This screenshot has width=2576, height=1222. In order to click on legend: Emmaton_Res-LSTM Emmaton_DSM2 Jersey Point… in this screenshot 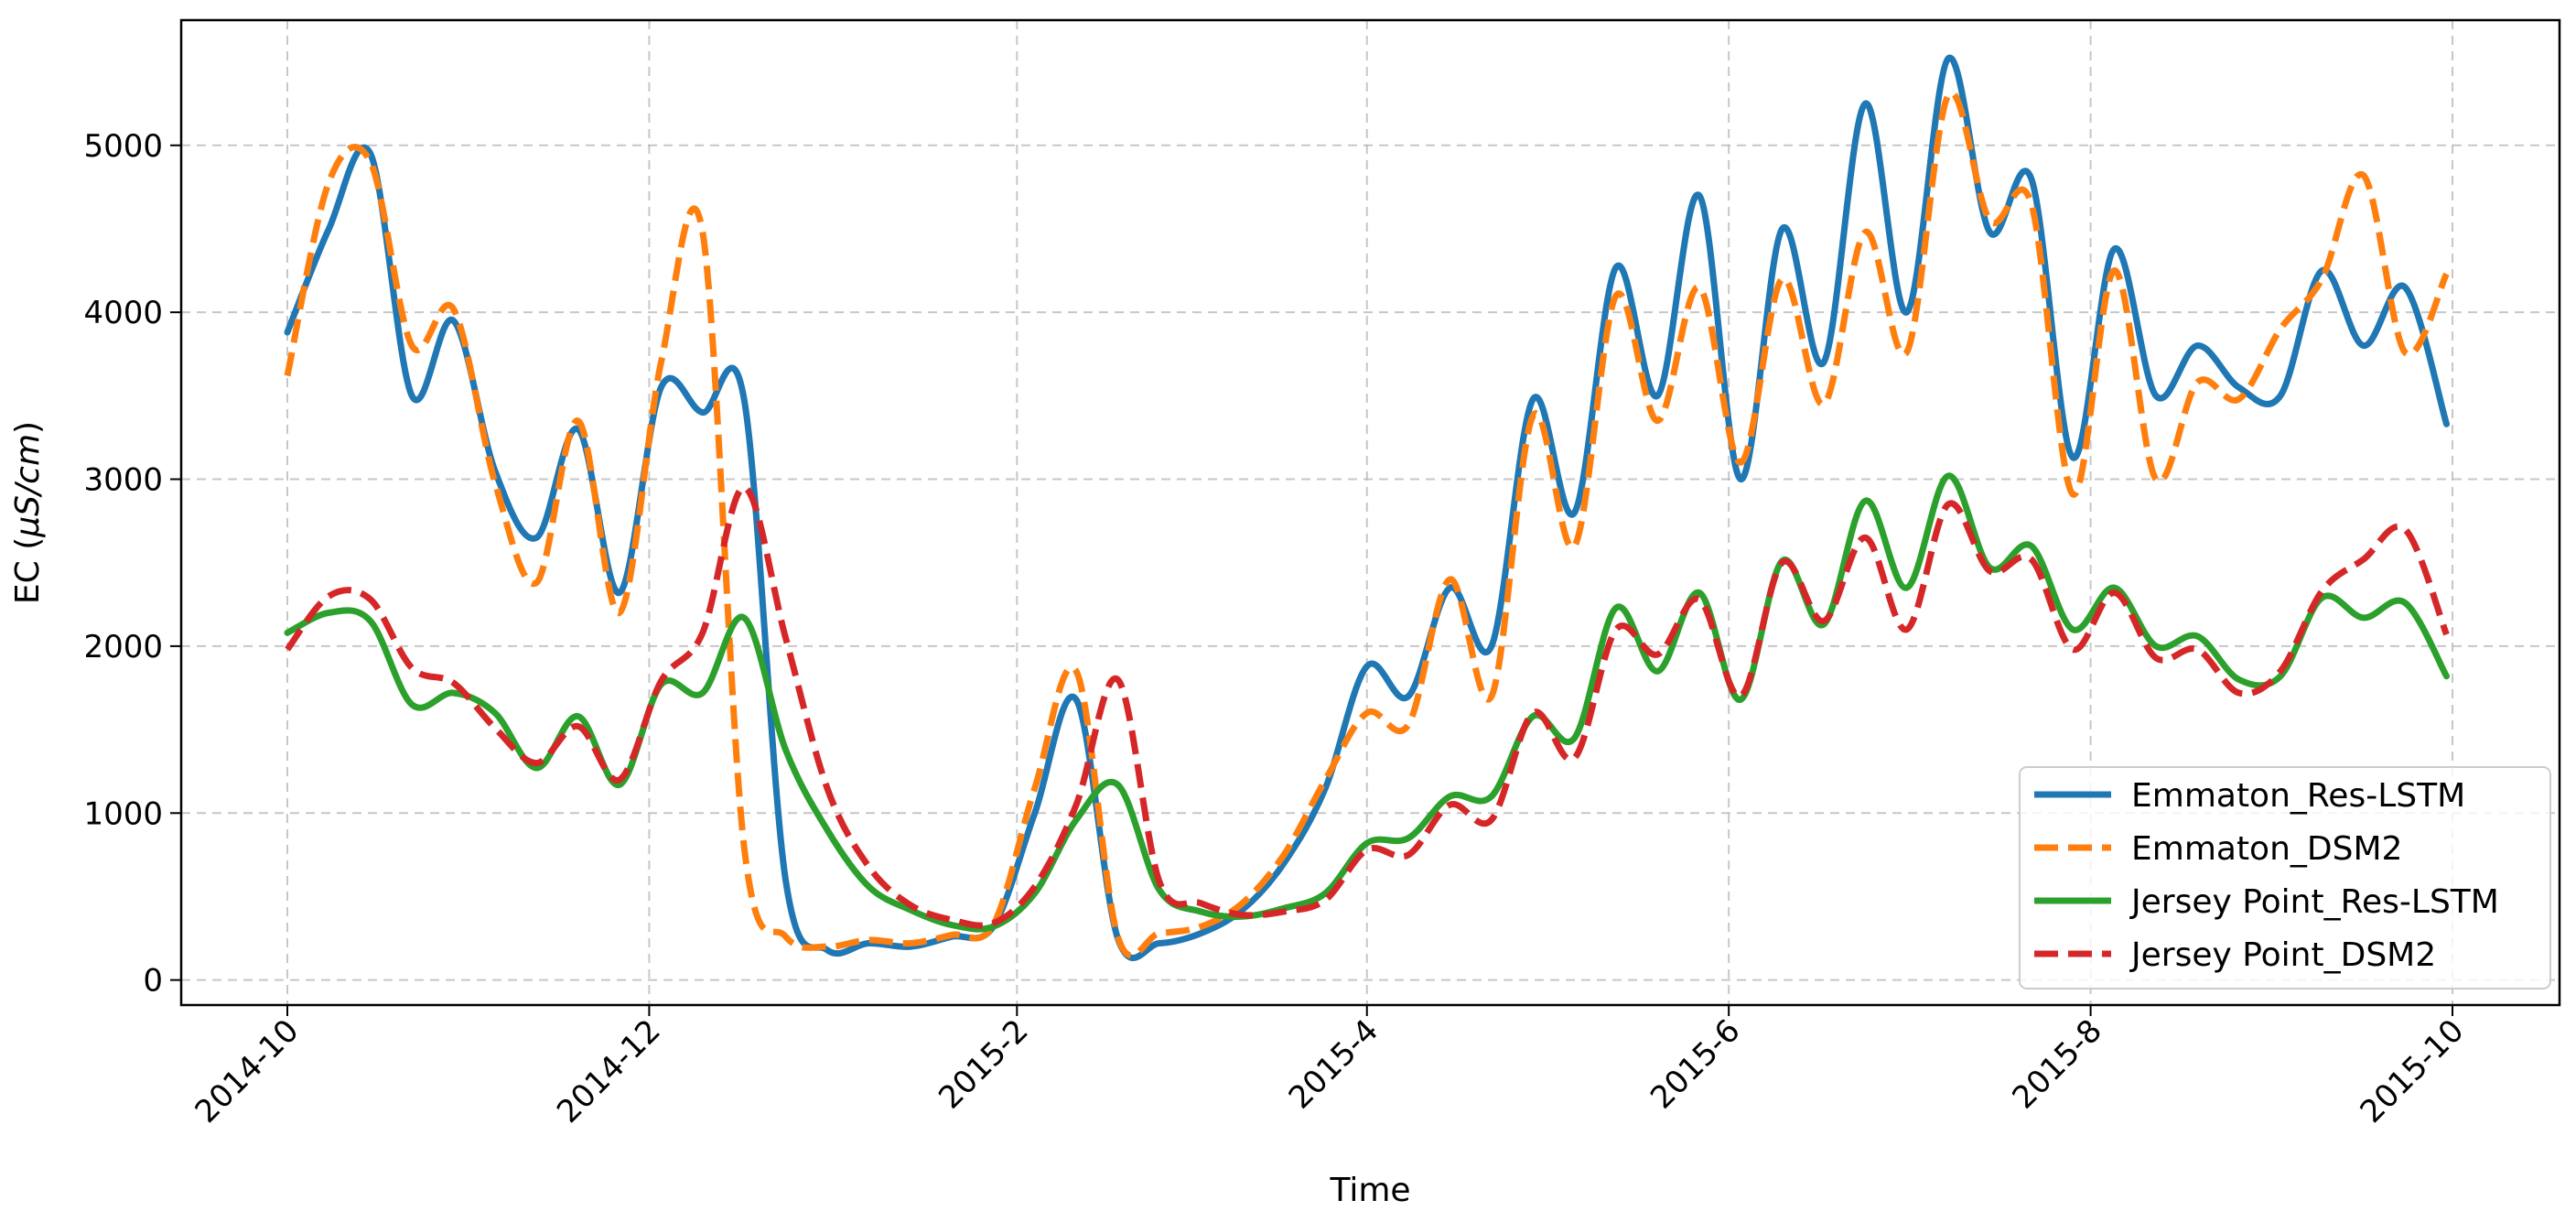, I will do `click(2285, 878)`.